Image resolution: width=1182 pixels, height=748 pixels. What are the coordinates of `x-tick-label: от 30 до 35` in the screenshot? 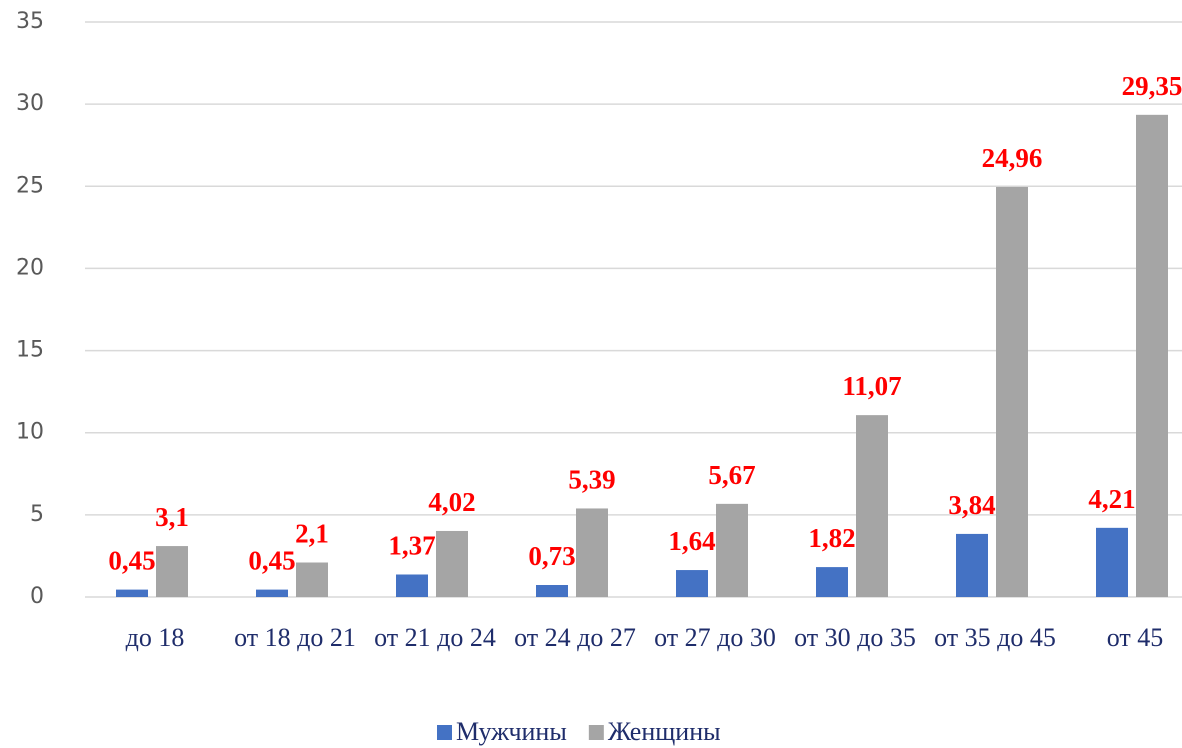 It's located at (855, 637).